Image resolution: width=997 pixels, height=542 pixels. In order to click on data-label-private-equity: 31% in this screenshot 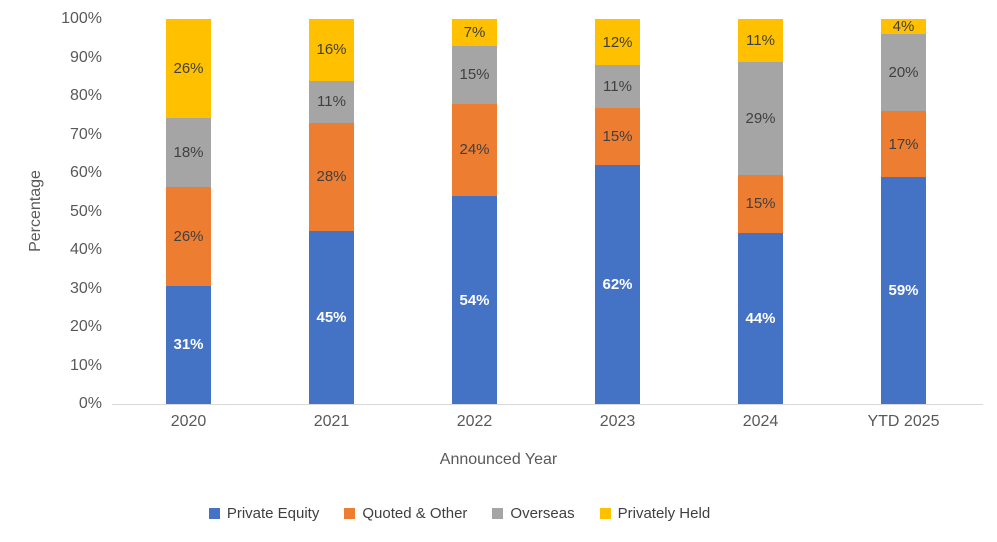, I will do `click(188, 345)`.